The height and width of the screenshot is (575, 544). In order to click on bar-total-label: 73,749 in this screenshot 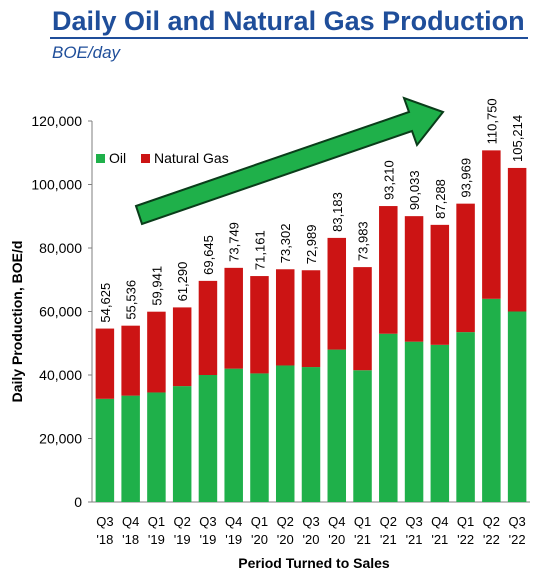, I will do `click(234, 242)`.